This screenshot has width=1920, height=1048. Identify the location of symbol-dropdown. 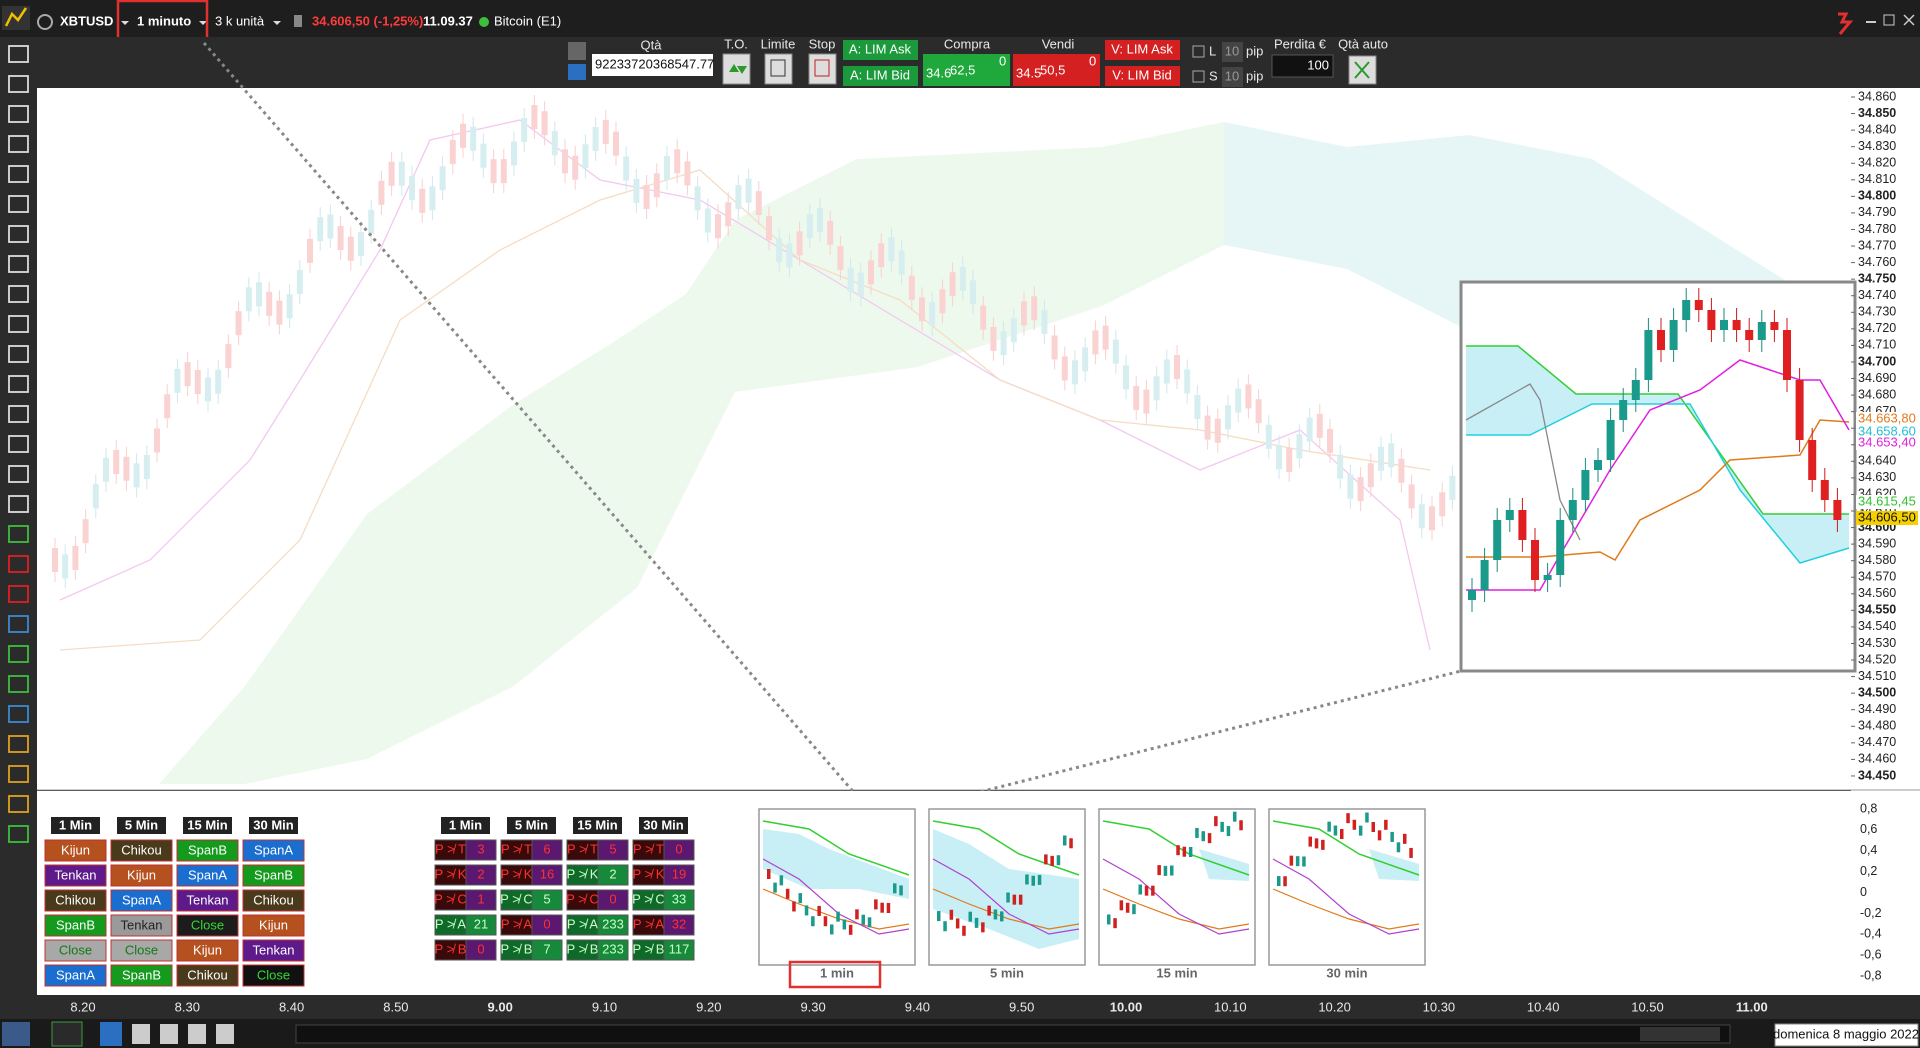
(125, 23).